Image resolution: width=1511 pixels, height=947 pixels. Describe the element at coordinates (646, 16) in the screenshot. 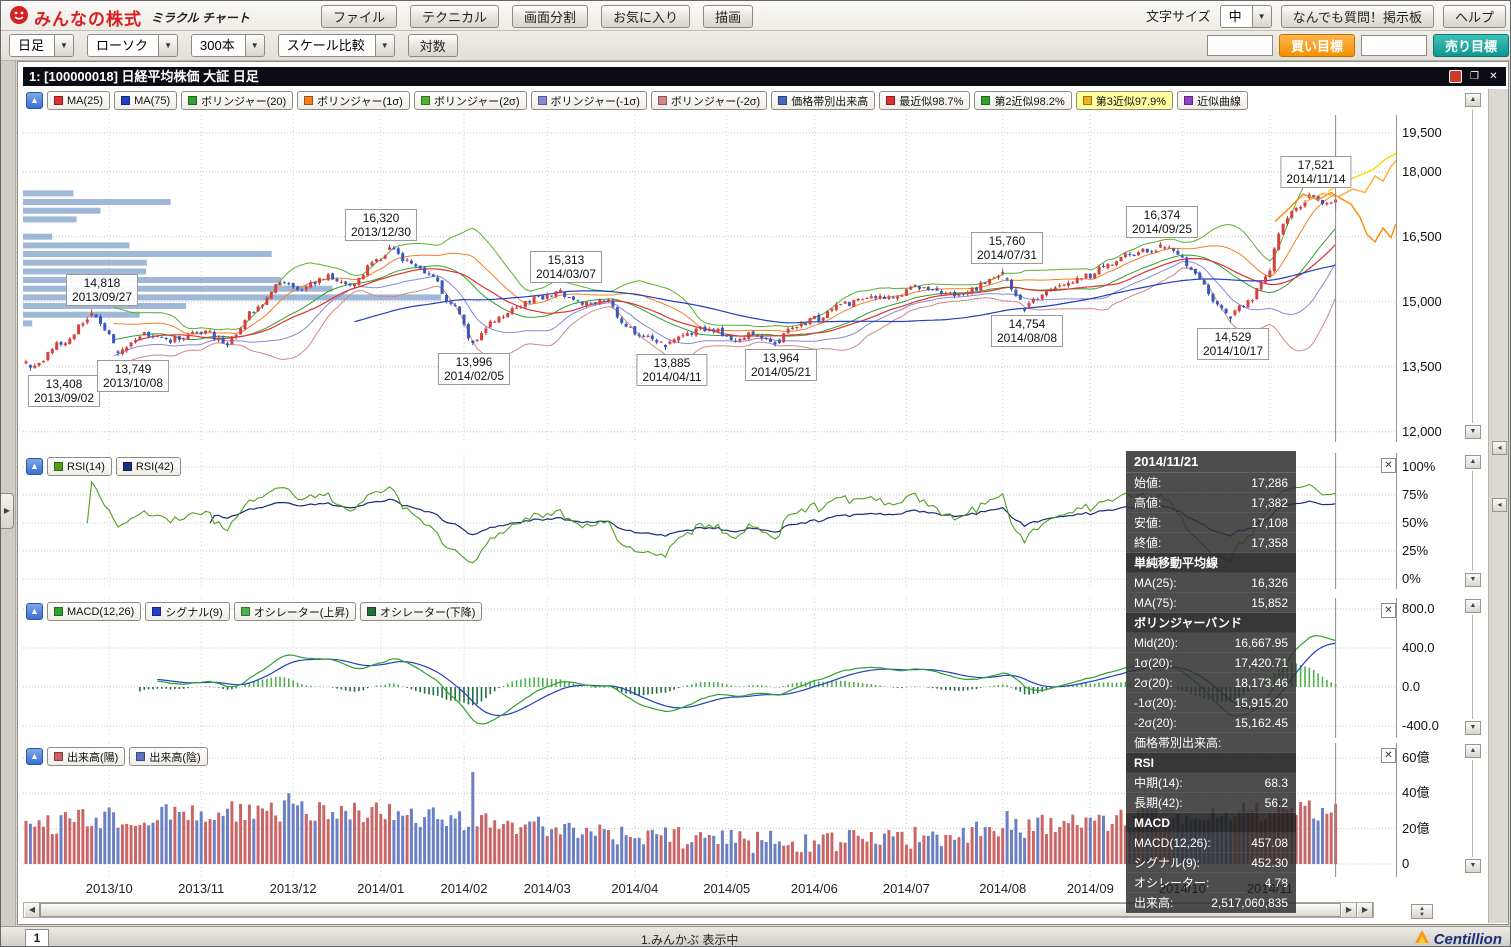

I see `menu-button-3: お気に入り` at that location.